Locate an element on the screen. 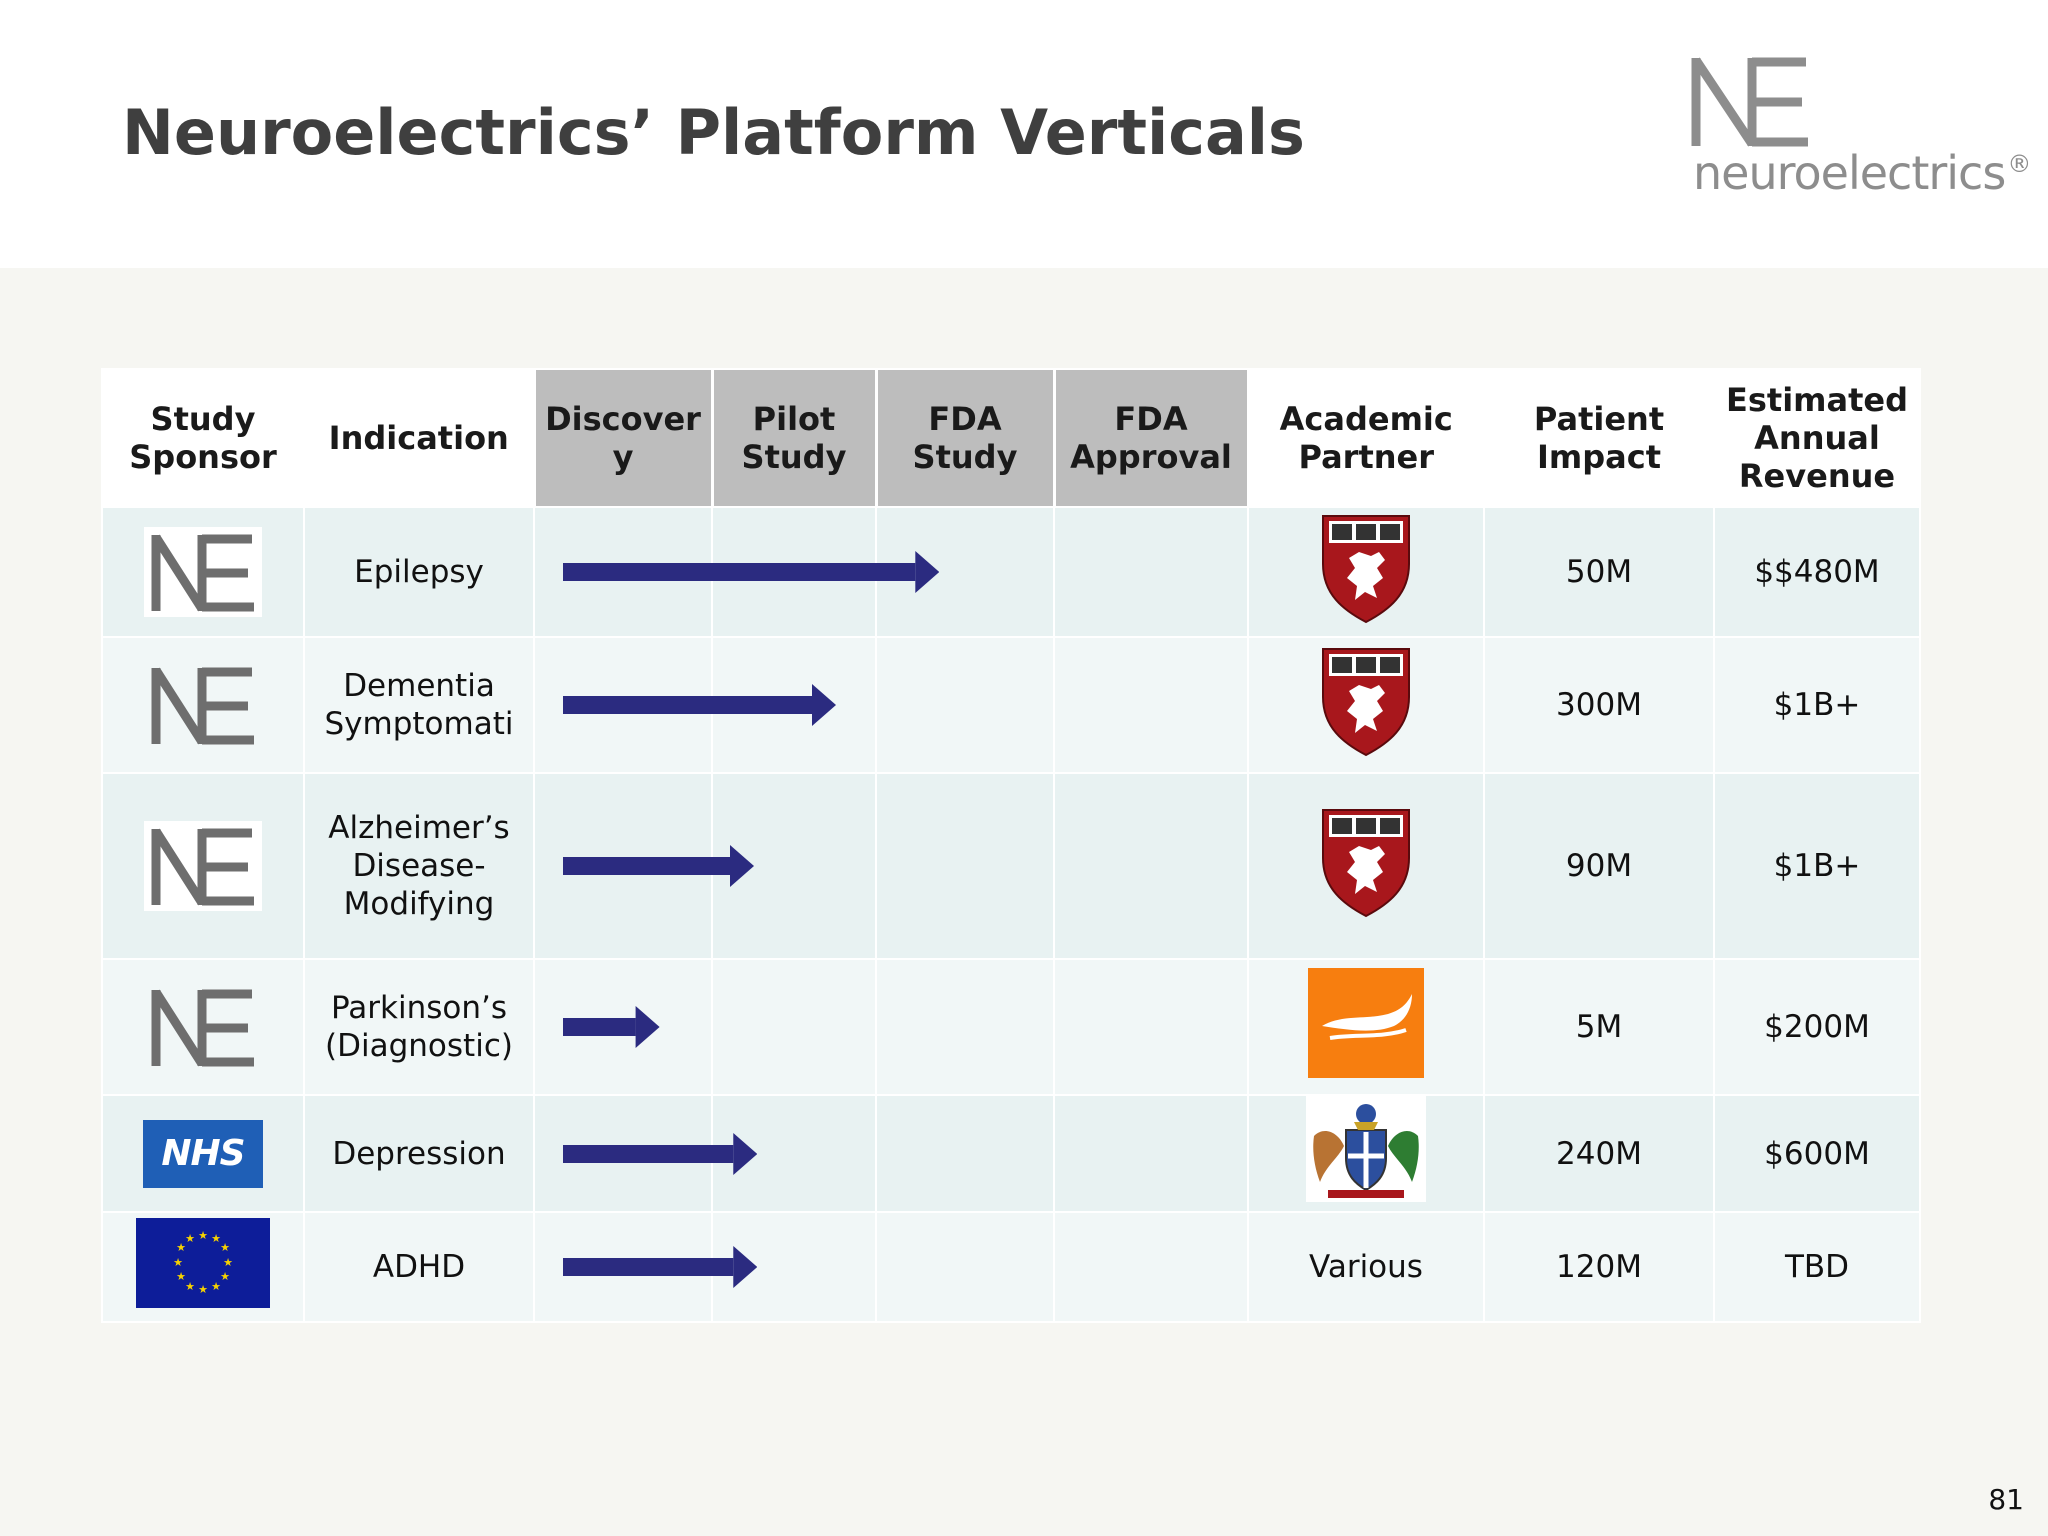 The image size is (2048, 1536). nhs-logo: NHS is located at coordinates (203, 1153).